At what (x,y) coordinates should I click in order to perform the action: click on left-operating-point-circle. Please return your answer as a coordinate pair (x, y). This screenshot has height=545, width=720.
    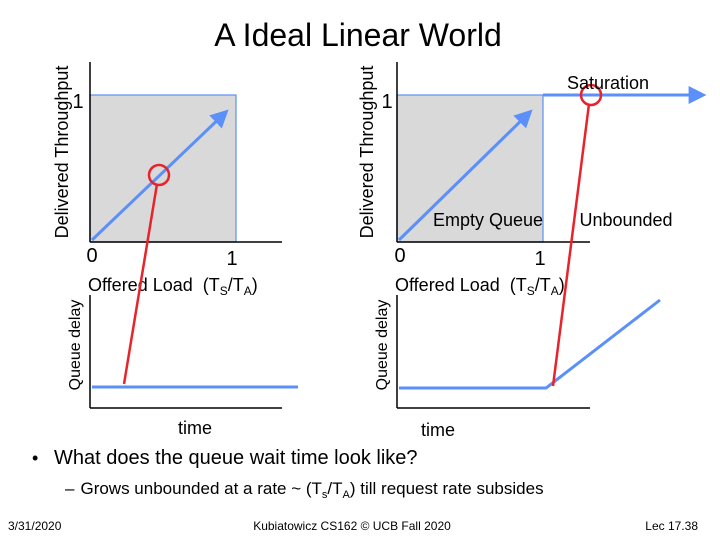
    Looking at the image, I should click on (159, 175).